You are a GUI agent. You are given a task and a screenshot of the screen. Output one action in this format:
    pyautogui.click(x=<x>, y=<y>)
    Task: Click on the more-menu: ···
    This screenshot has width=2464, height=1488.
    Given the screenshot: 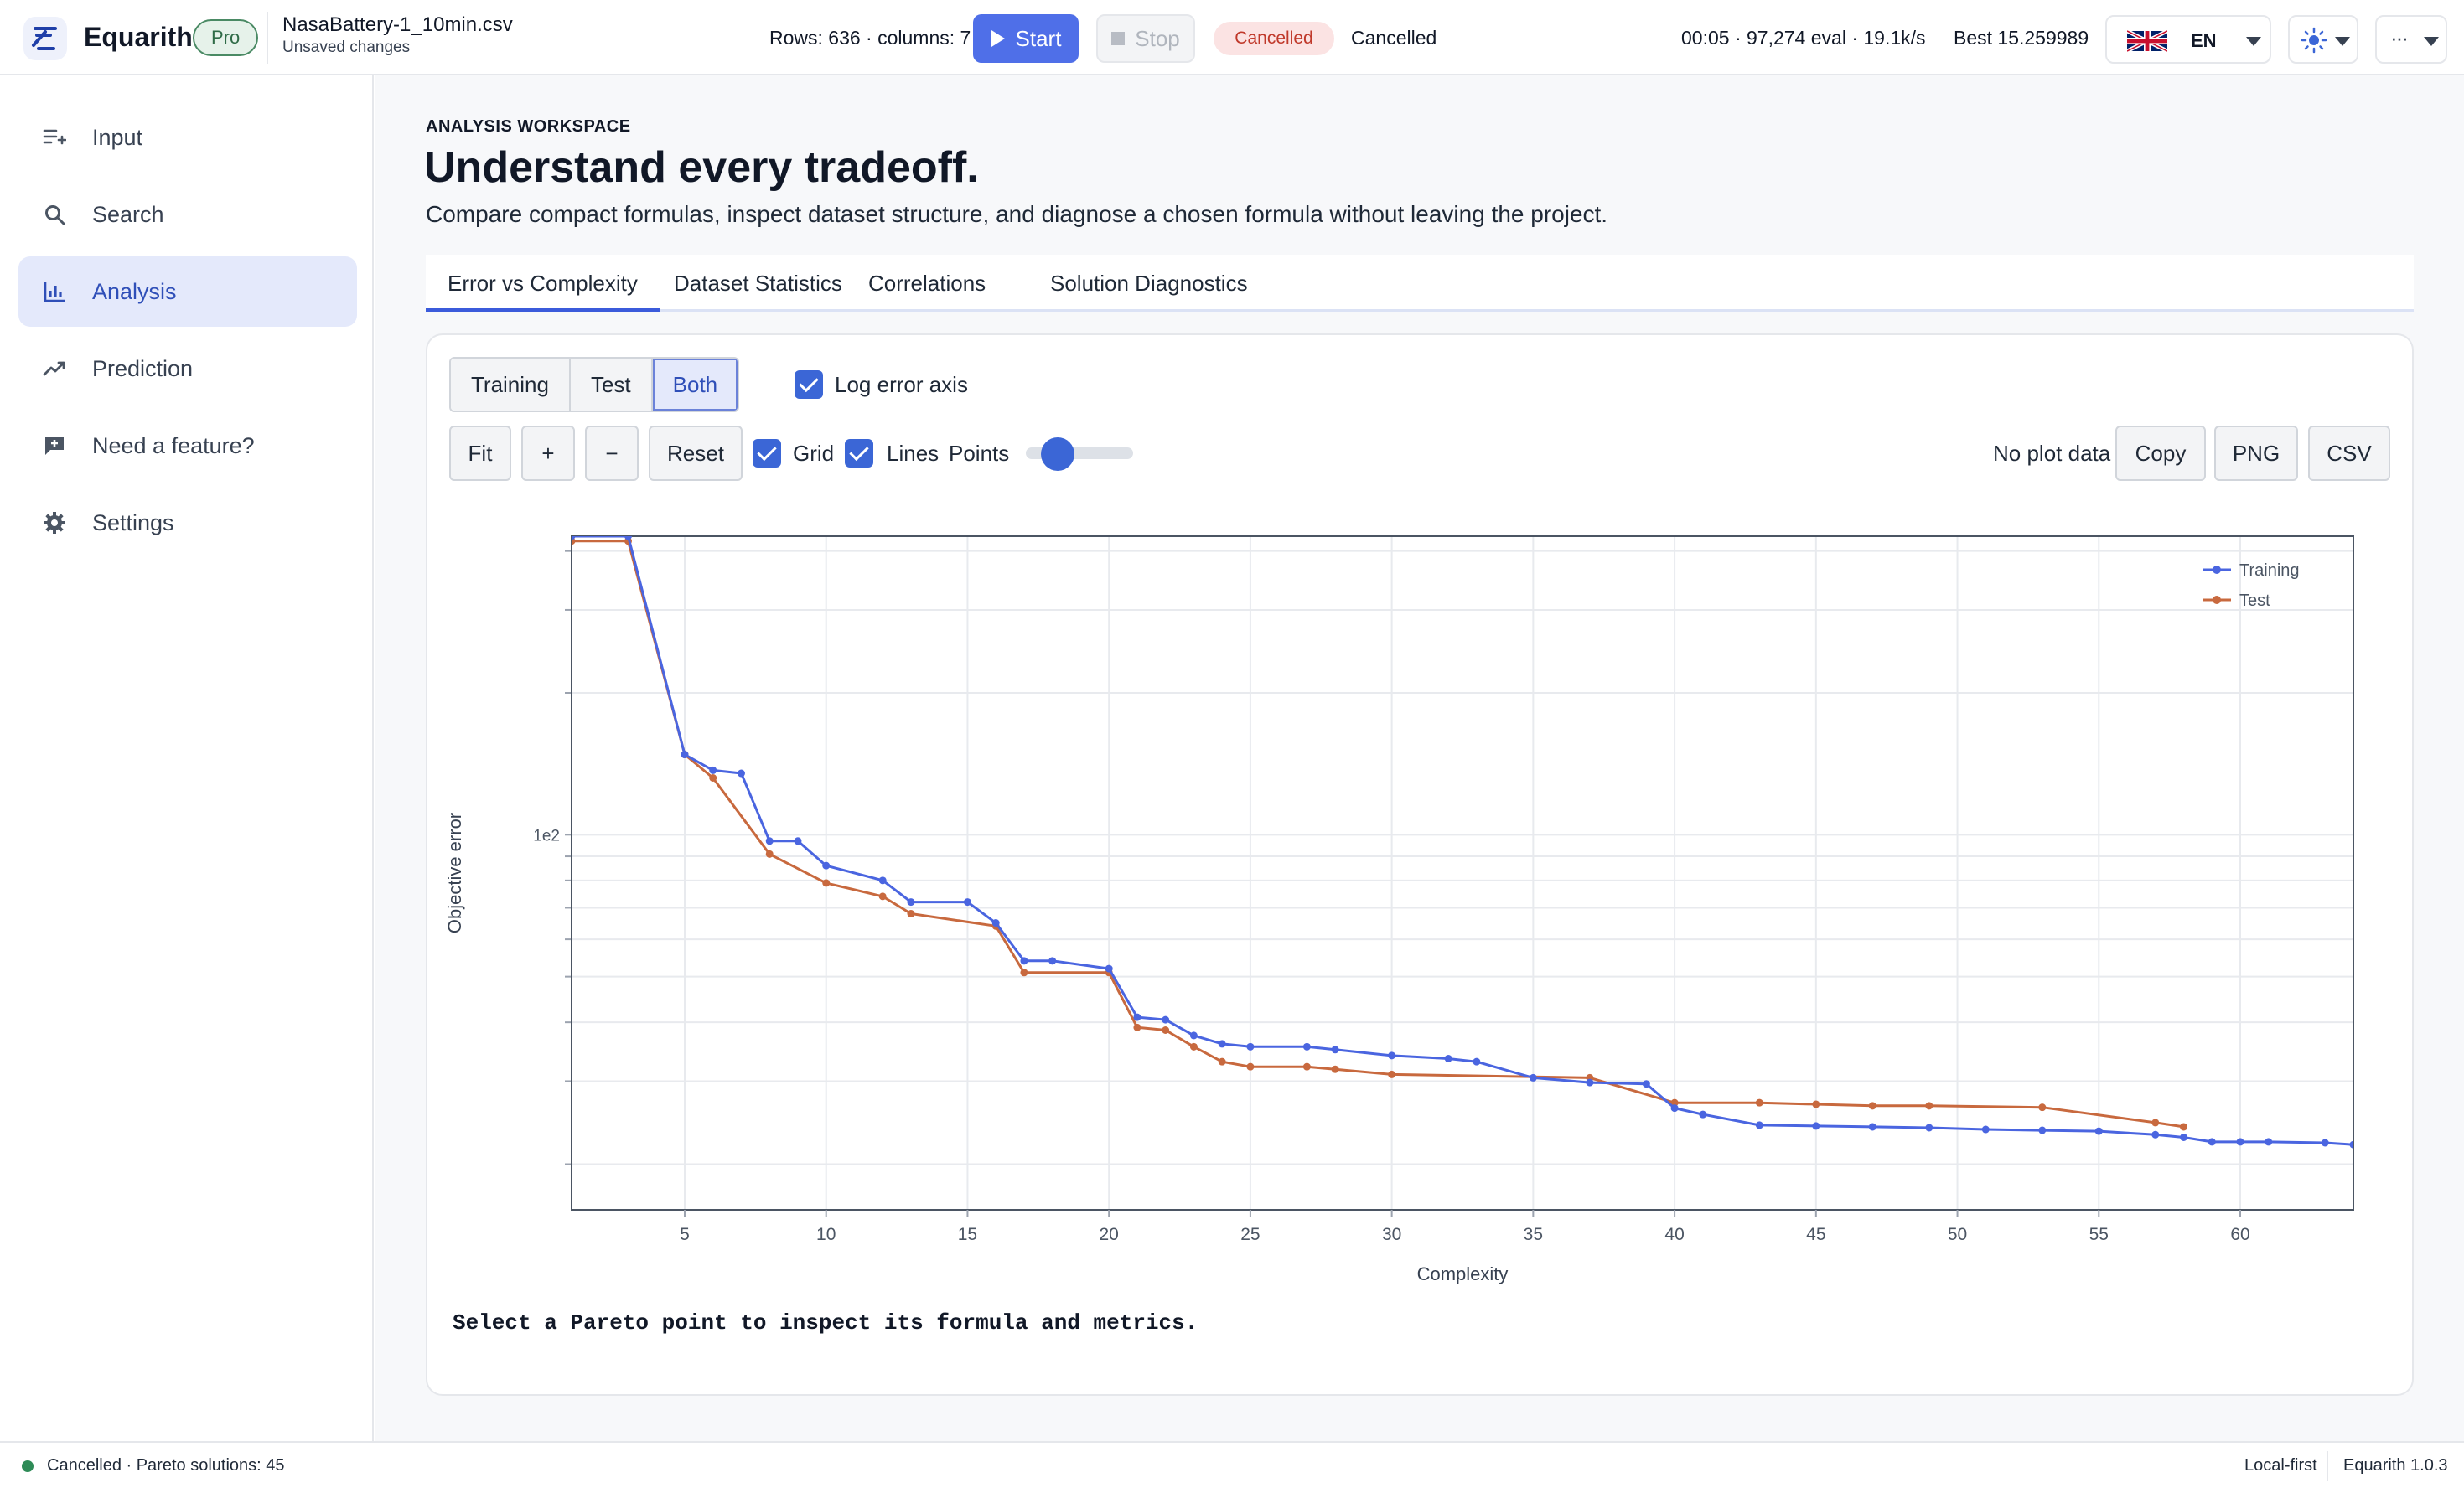 What is the action you would take?
    pyautogui.click(x=2411, y=39)
    